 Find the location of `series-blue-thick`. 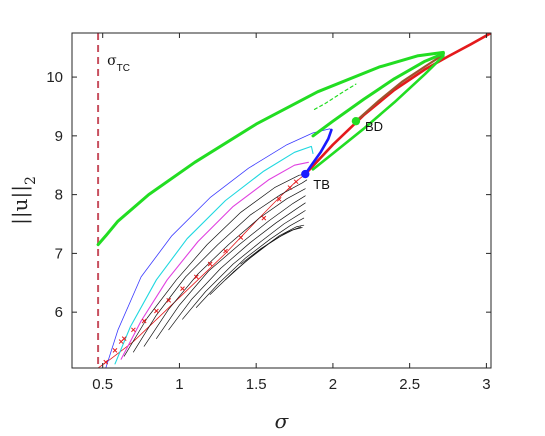

series-blue-thick is located at coordinates (318, 152).